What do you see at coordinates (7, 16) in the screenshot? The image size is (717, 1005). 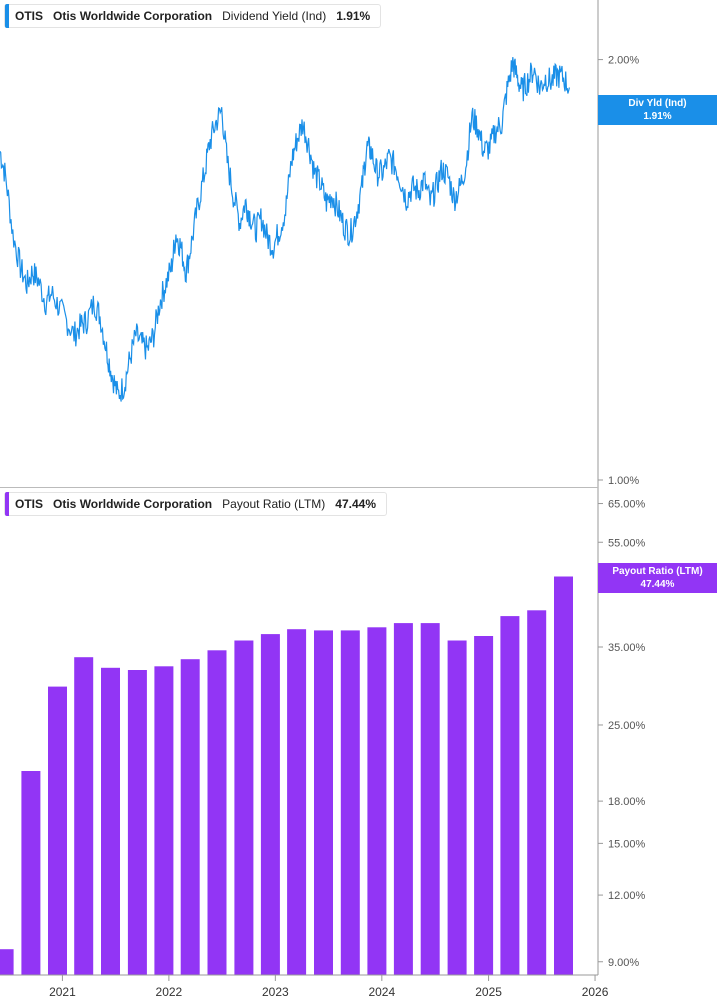 I see `legend-swatch-yield` at bounding box center [7, 16].